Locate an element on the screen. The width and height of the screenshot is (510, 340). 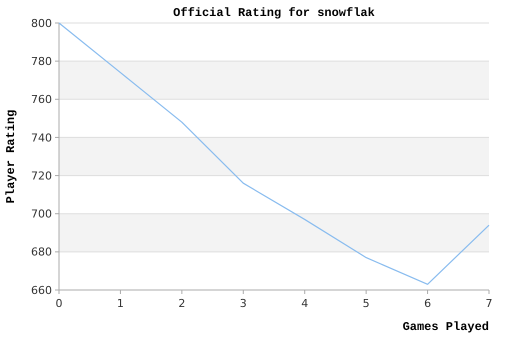
y-tick-label: 680 is located at coordinates (41, 252).